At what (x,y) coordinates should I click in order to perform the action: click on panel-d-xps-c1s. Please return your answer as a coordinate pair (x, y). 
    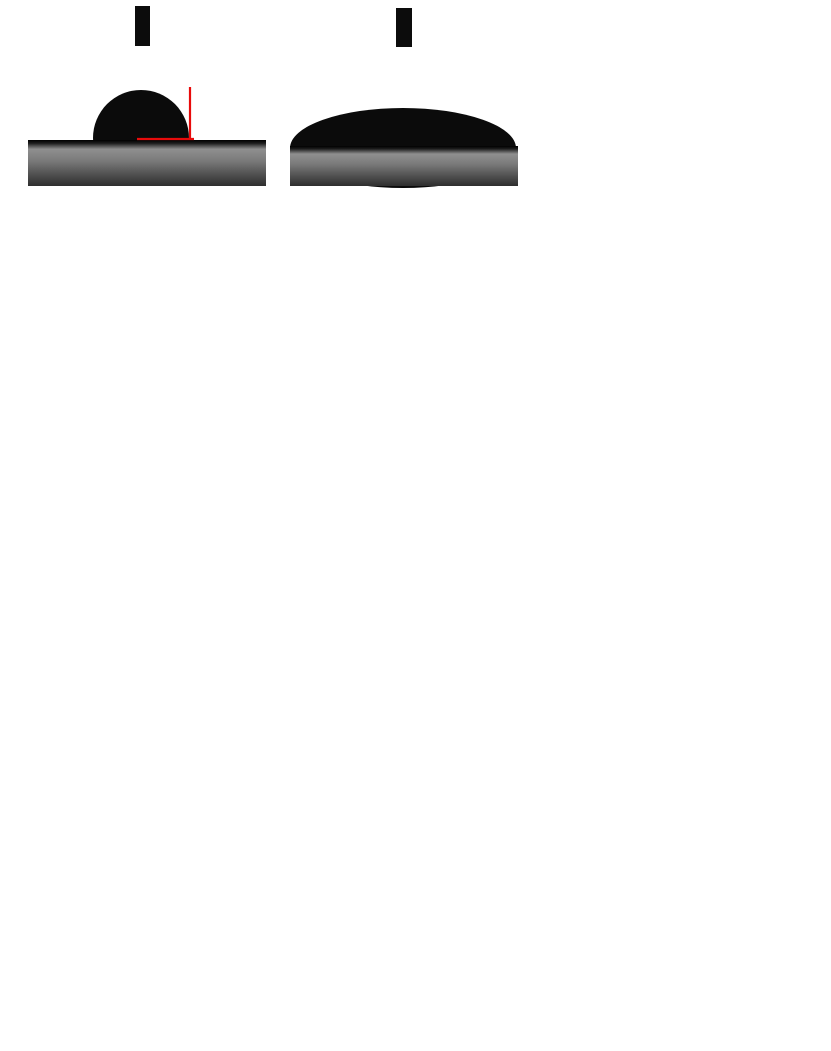
    Looking at the image, I should click on (140, 350).